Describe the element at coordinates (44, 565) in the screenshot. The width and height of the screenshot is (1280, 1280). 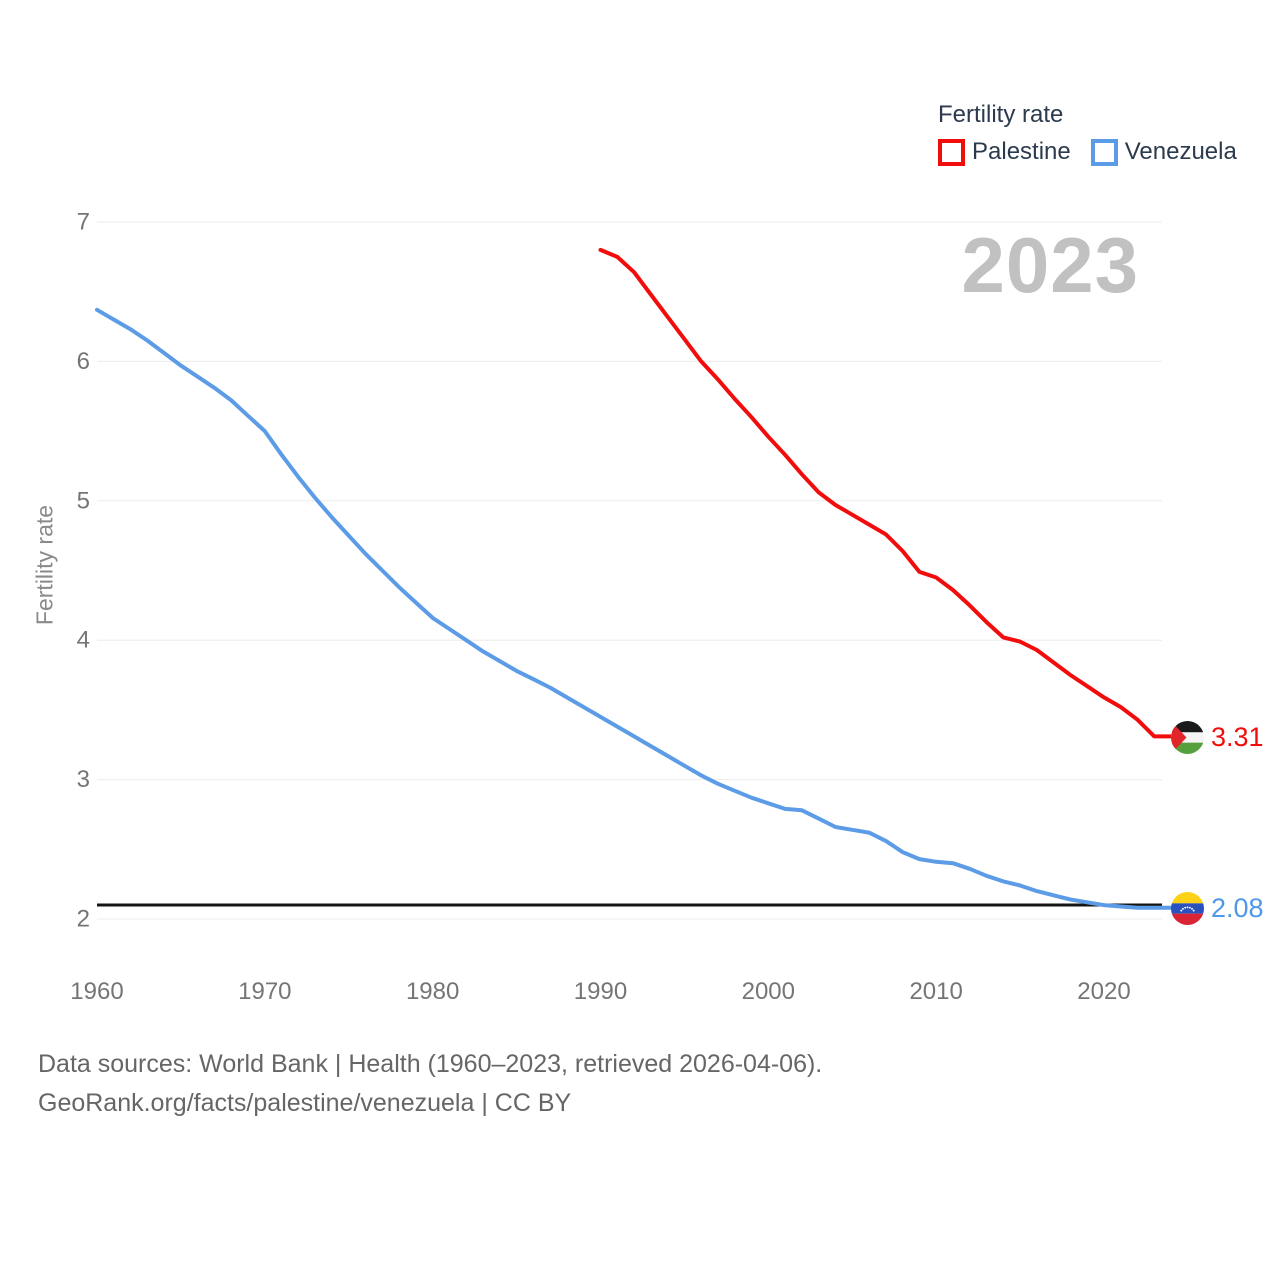
I see `y-axis-title: Fertility rate` at that location.